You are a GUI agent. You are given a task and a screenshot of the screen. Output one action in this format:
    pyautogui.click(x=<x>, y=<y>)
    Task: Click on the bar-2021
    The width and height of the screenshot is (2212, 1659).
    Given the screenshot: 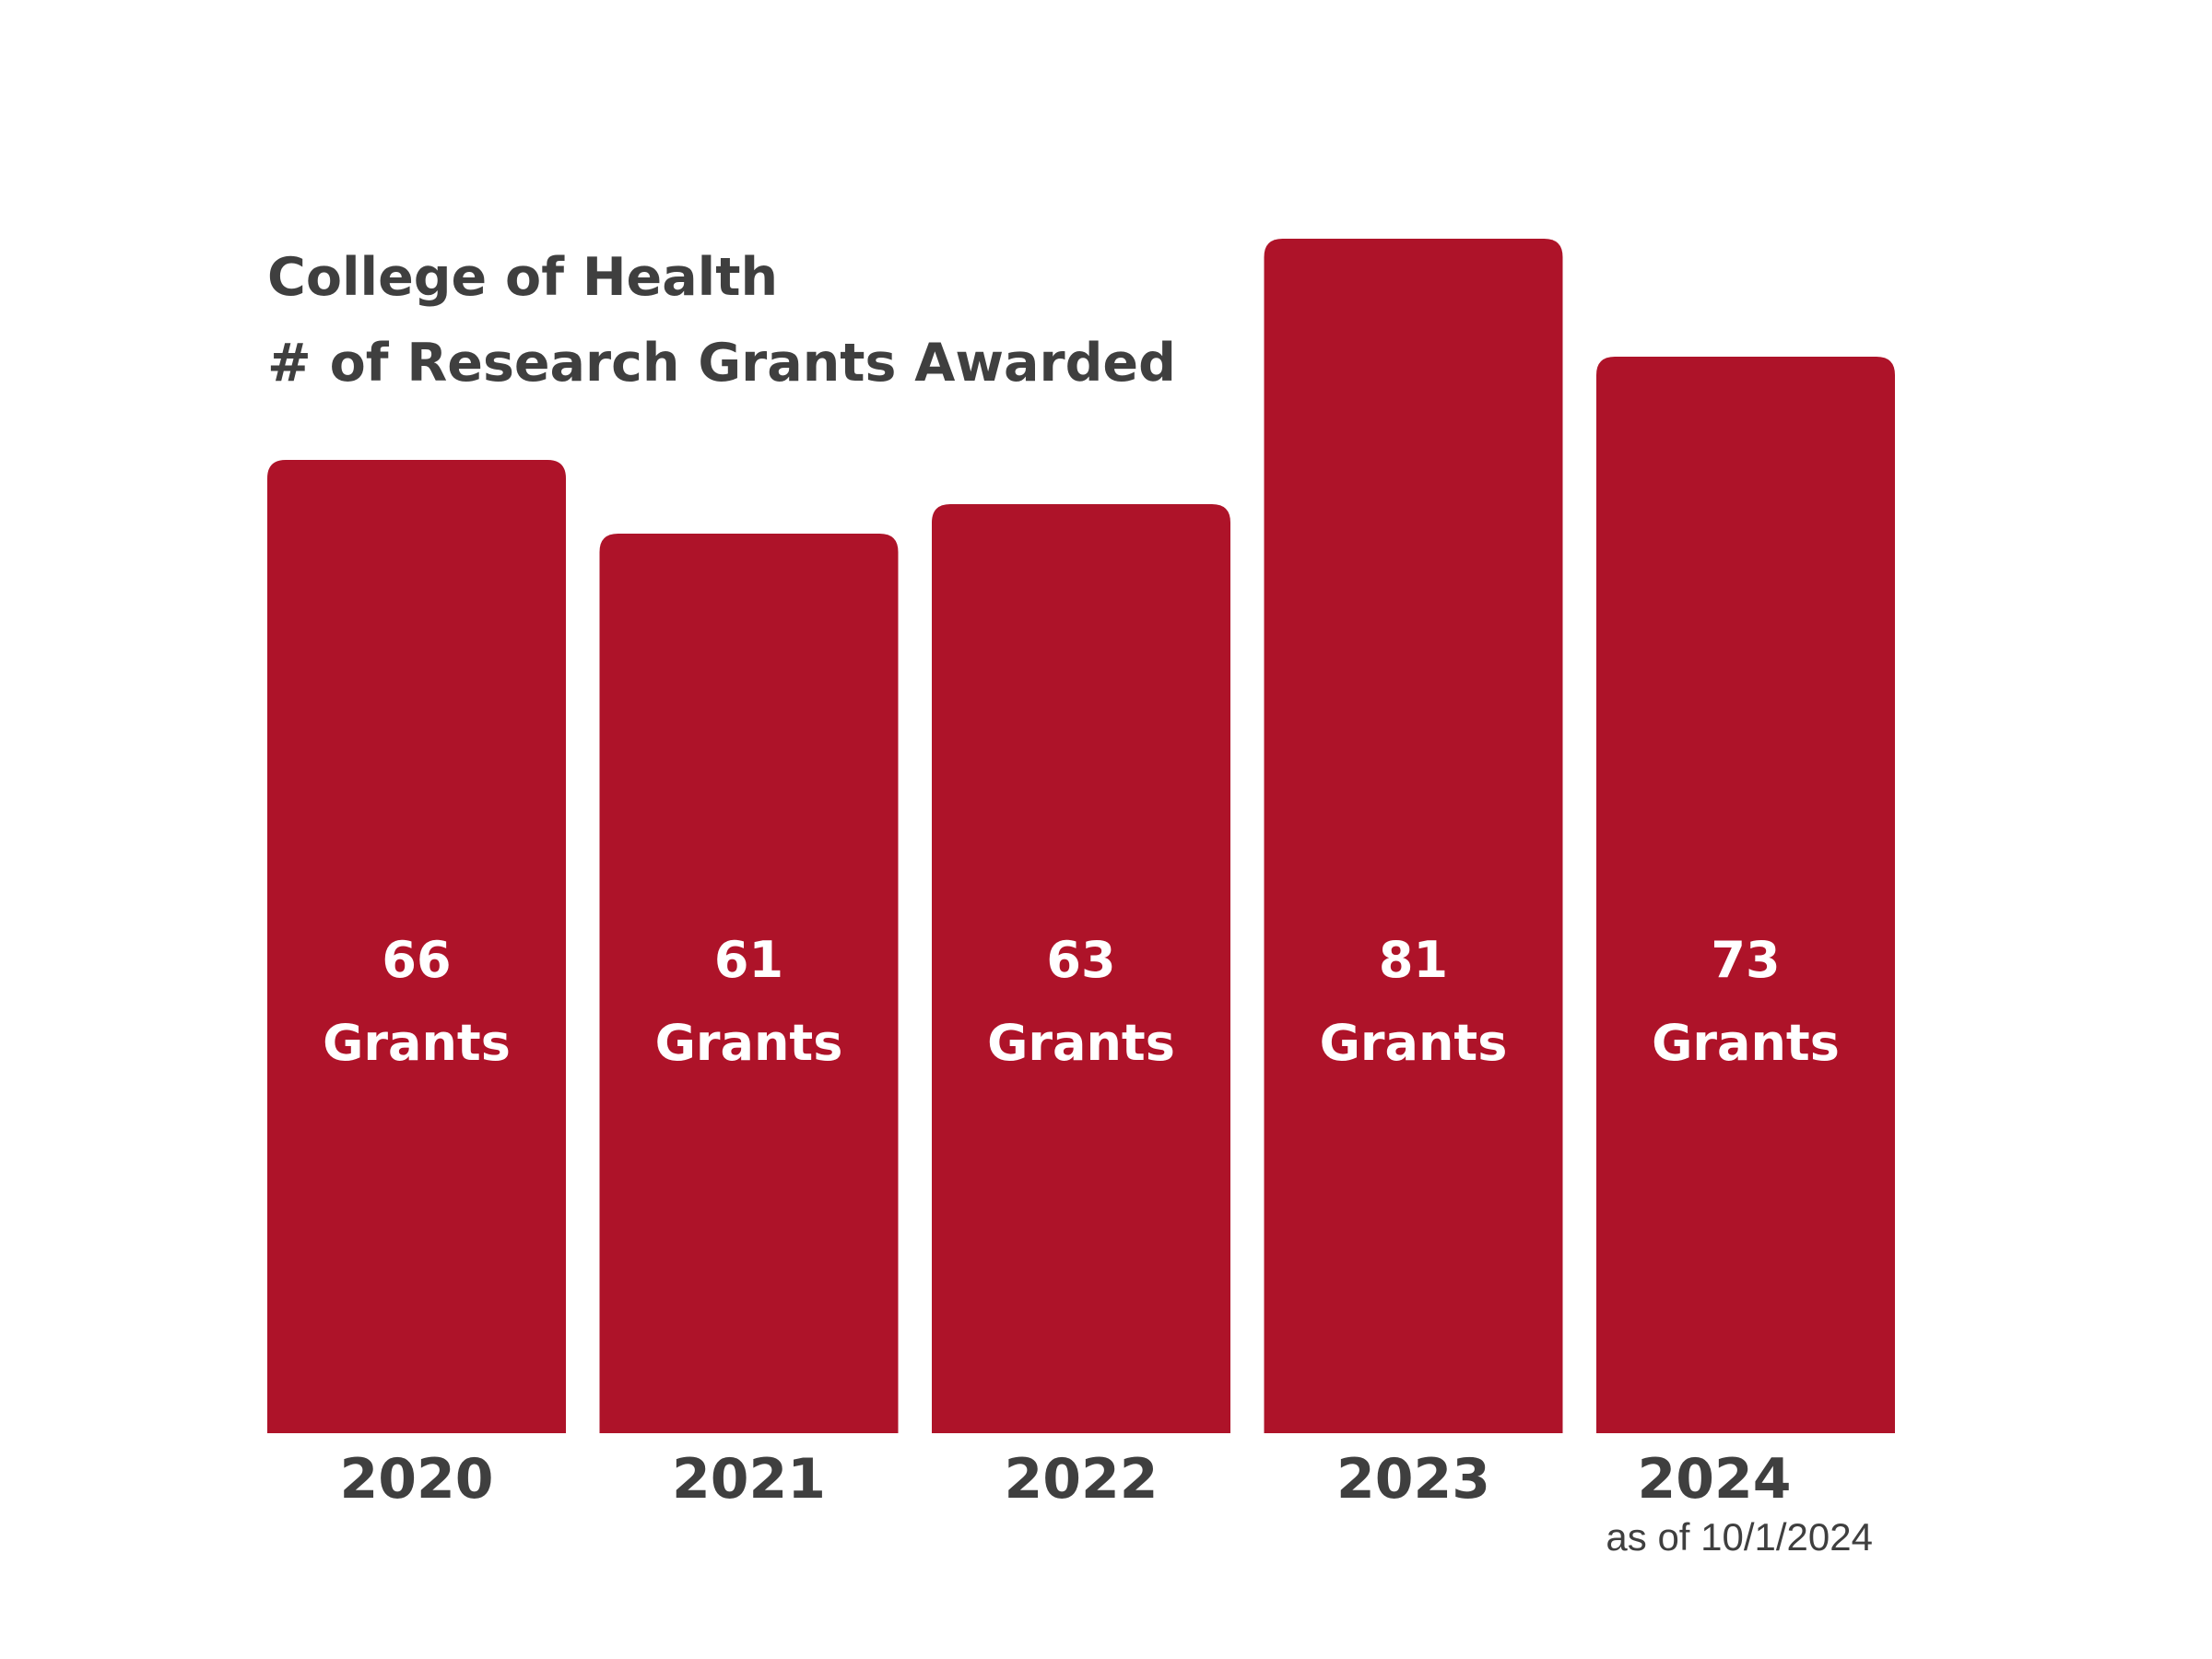 What is the action you would take?
    pyautogui.click(x=749, y=983)
    